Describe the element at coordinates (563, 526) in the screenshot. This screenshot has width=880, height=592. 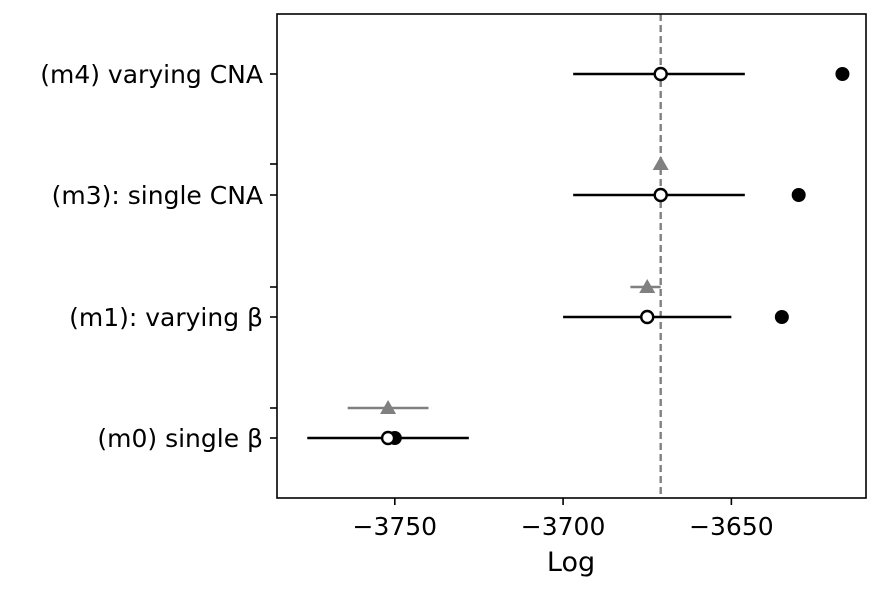
I see `x-tick-label-1: −3700` at that location.